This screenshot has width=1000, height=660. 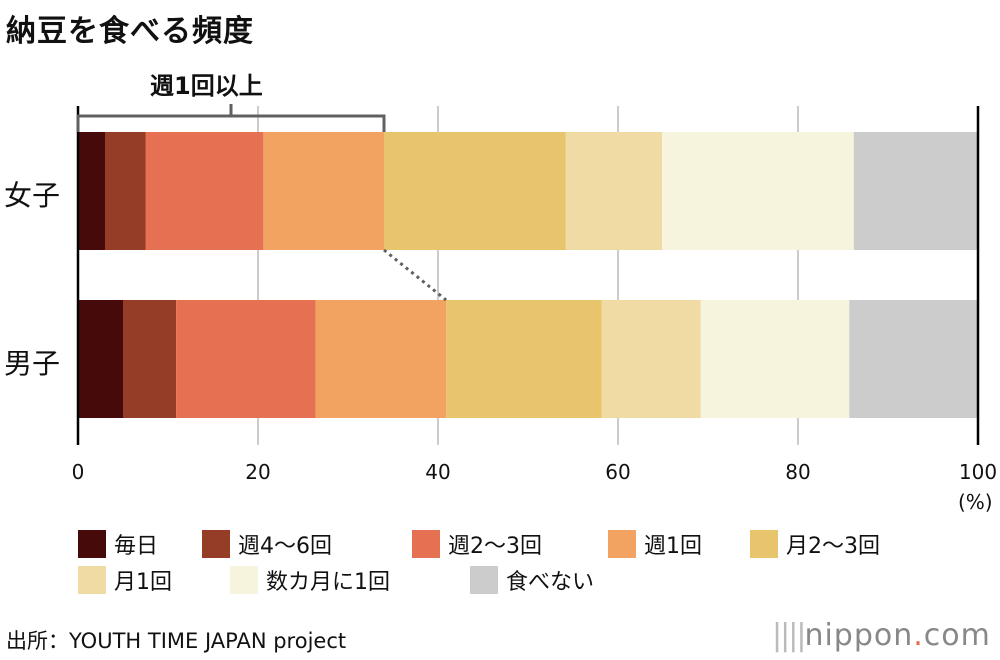 What do you see at coordinates (618, 472) in the screenshot?
I see `x-tick-label: 60` at bounding box center [618, 472].